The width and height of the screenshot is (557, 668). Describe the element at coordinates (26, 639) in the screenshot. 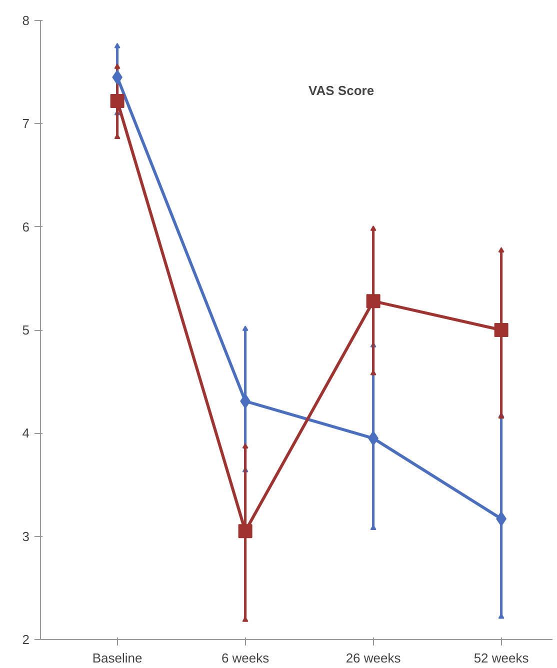

I see `y-tick-label: 2` at that location.